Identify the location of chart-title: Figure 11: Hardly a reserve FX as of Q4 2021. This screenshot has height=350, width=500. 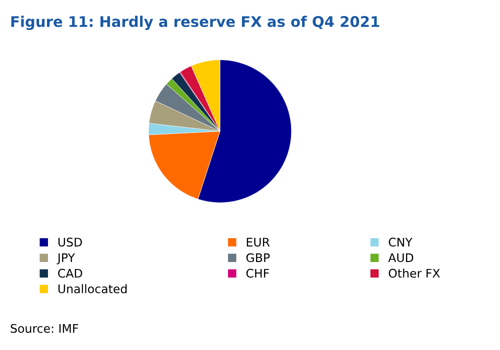
(195, 23).